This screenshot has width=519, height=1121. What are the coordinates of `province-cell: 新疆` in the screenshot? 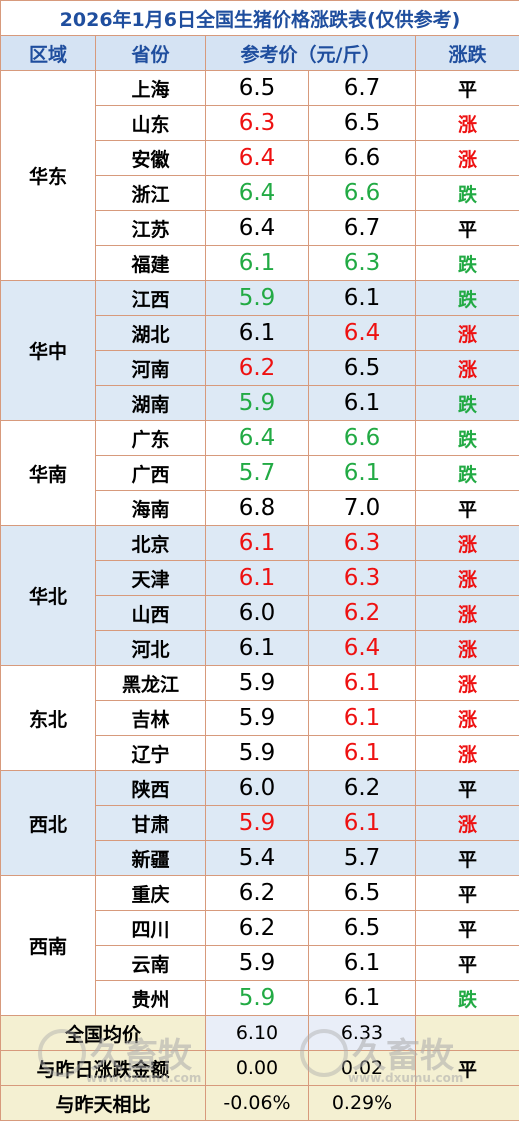 It's located at (150, 858).